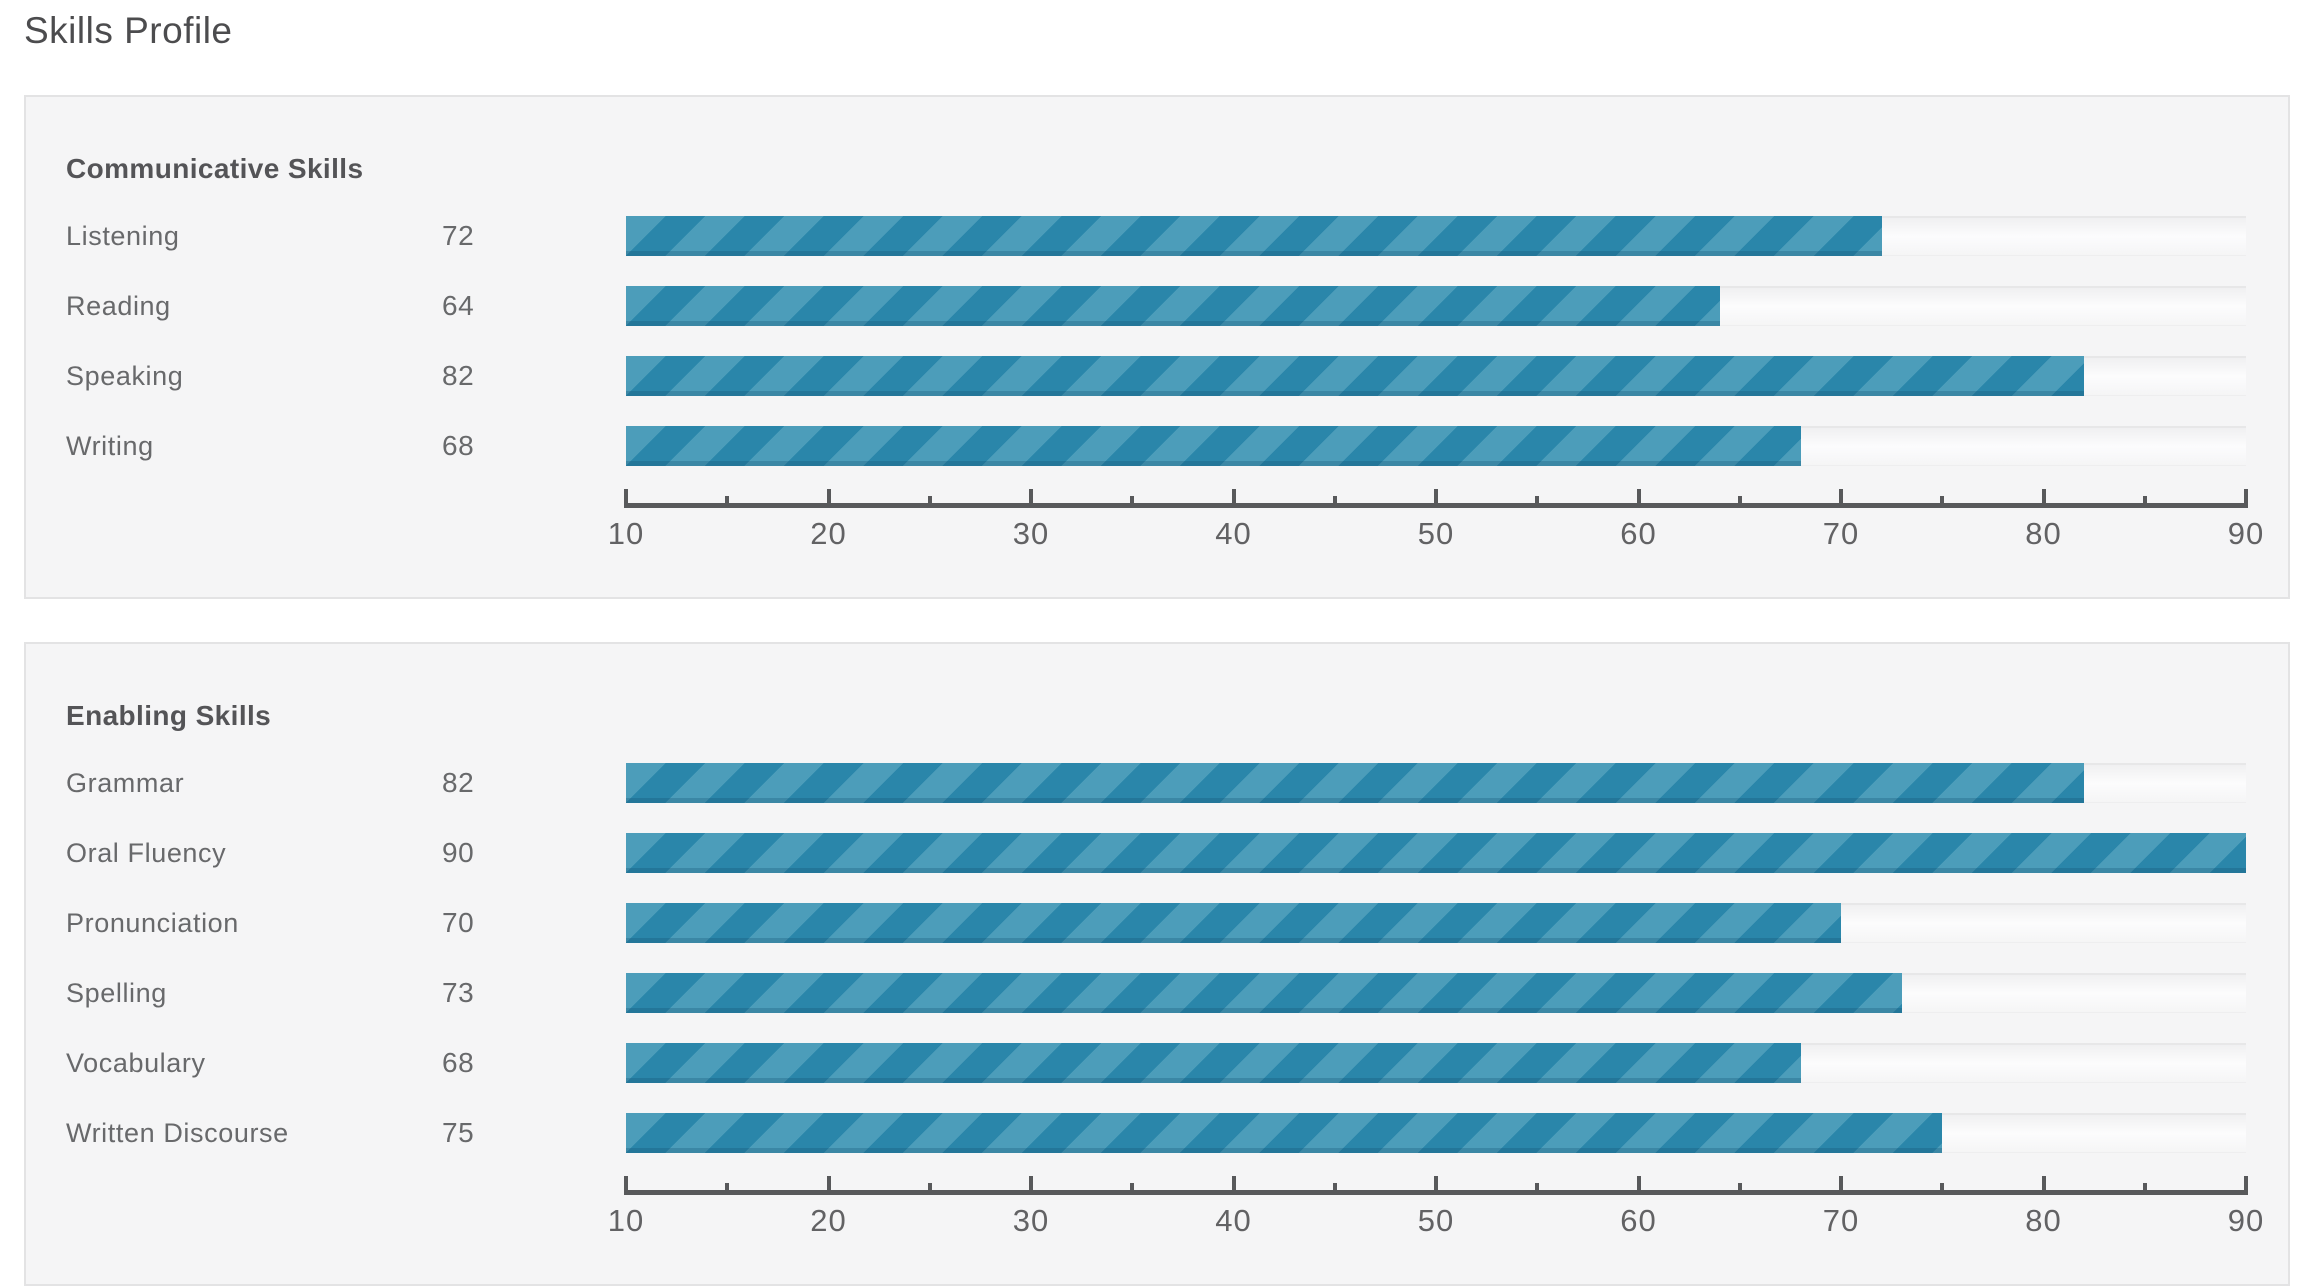 The image size is (2300, 1286). Describe the element at coordinates (458, 305) in the screenshot. I see `skill-score: 64` at that location.